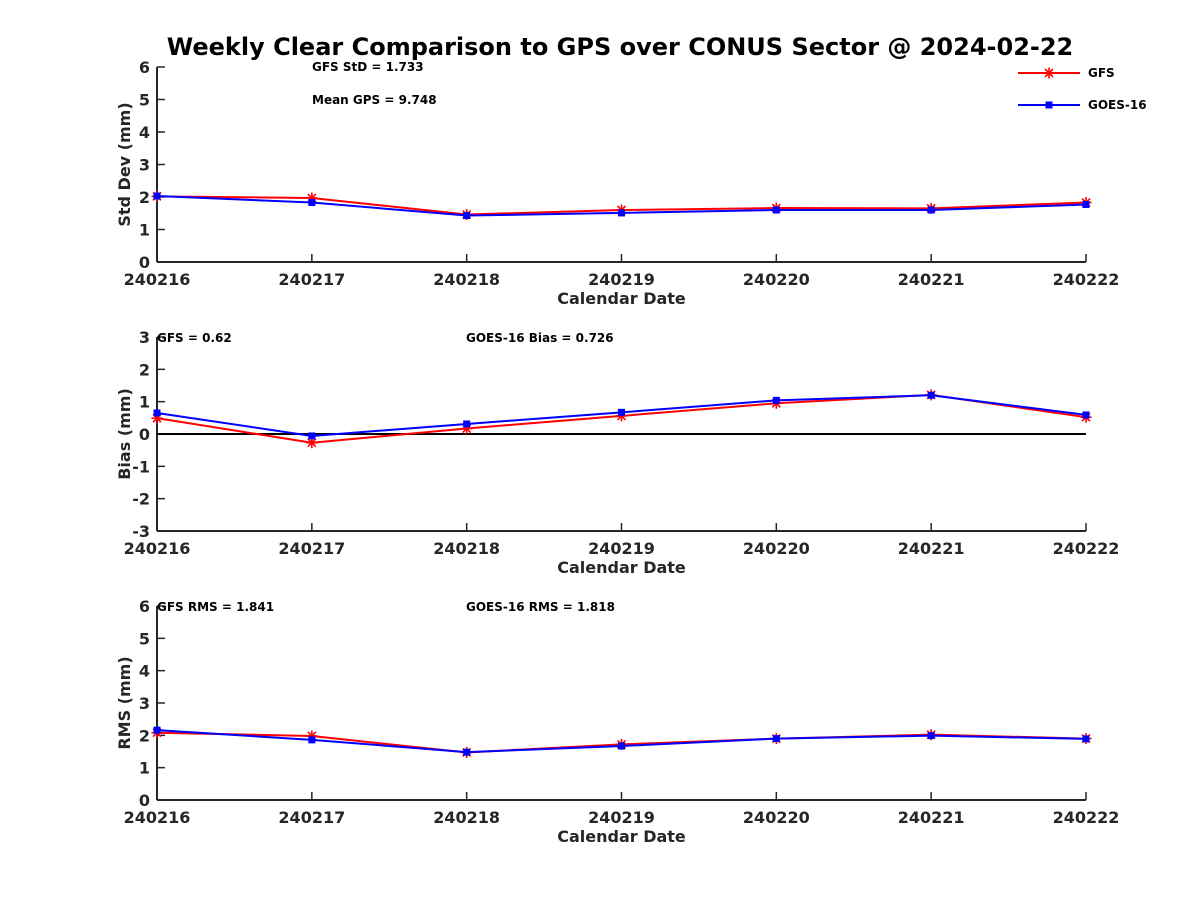 This screenshot has height=900, width=1200. What do you see at coordinates (1066, 73) in the screenshot?
I see `legend-entry-gfs: GFS` at bounding box center [1066, 73].